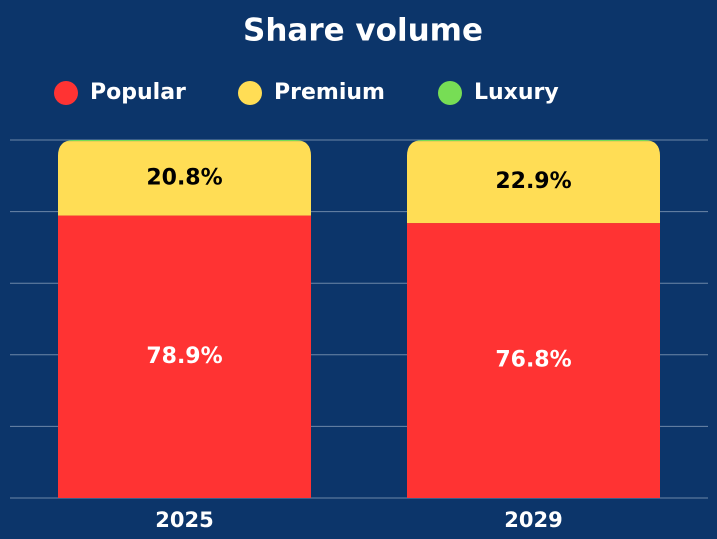 The height and width of the screenshot is (539, 717). Describe the element at coordinates (363, 31) in the screenshot. I see `chart-title: Share volume` at that location.